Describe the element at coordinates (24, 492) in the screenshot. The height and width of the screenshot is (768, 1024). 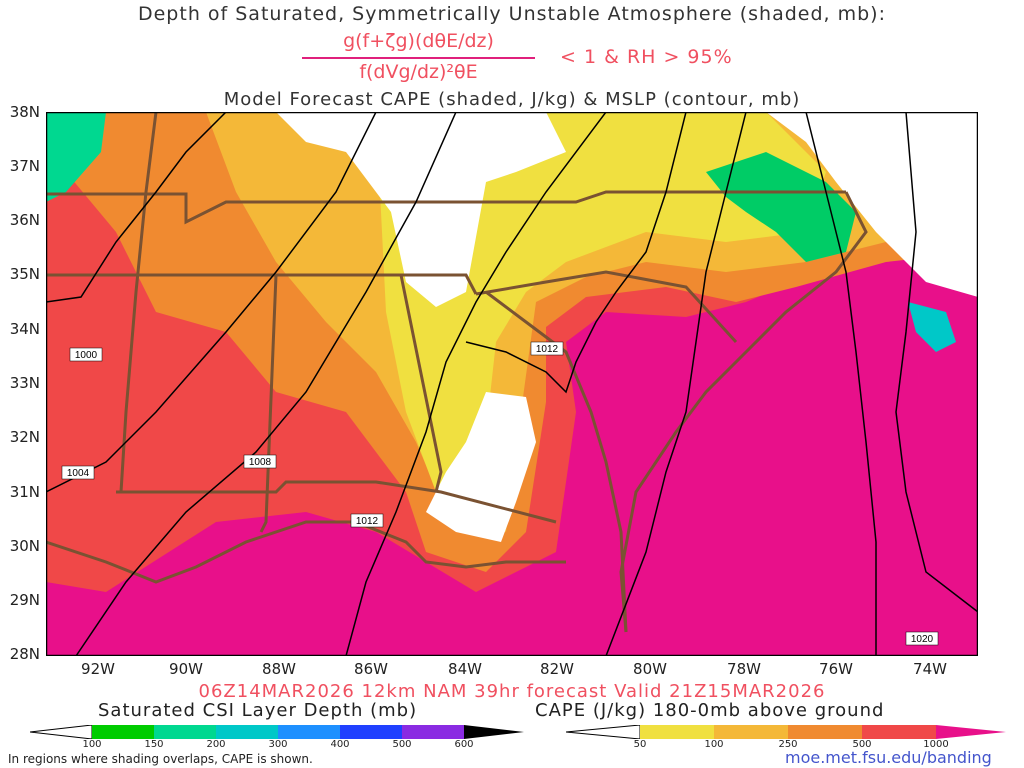
I see `lat-label: 31N` at that location.